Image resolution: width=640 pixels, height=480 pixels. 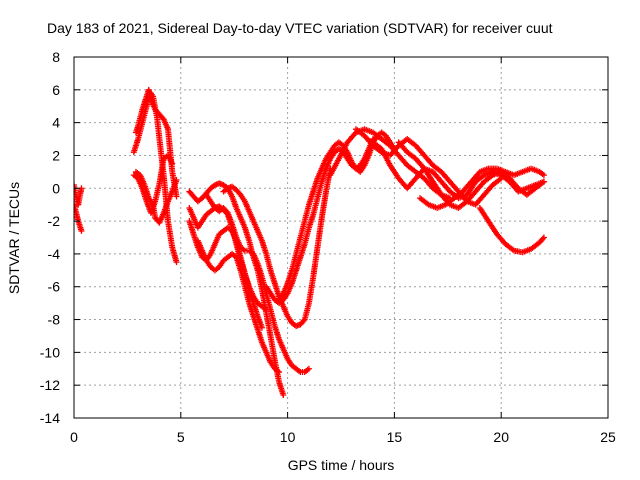 I want to click on y-tick-label: -6, so click(x=54, y=287).